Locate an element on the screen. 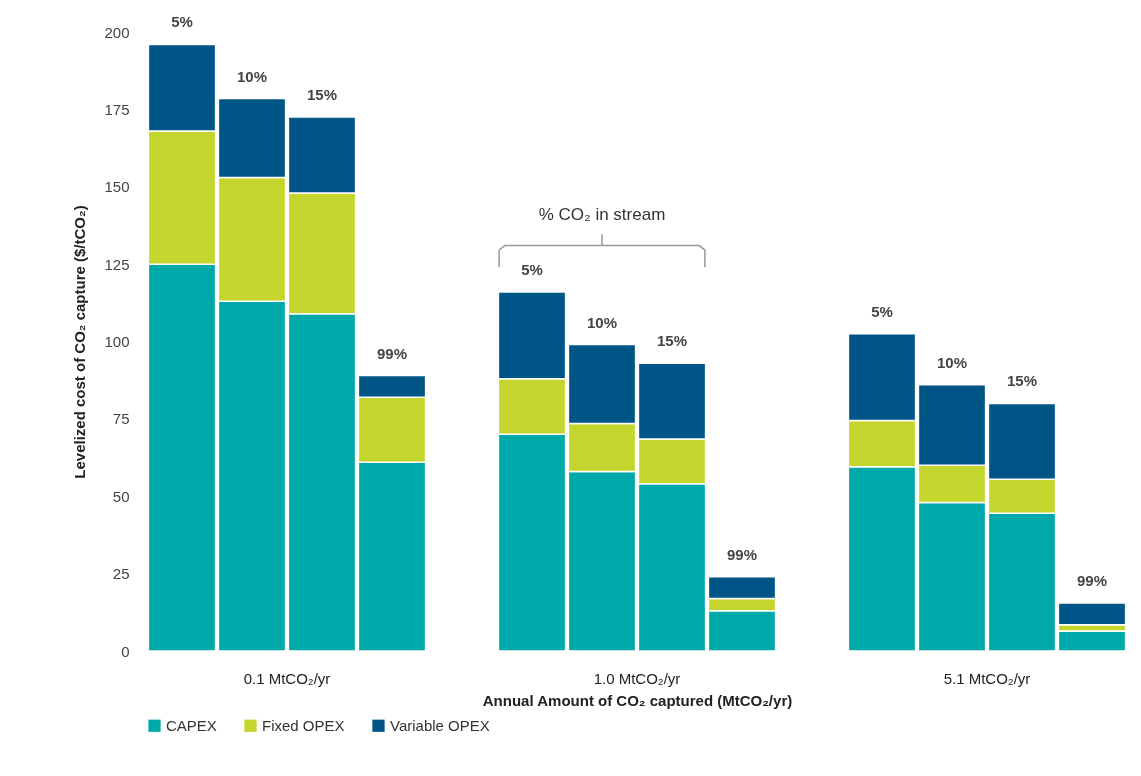 This screenshot has height=776, width=1141. y-tick-label: 175 is located at coordinates (117, 109).